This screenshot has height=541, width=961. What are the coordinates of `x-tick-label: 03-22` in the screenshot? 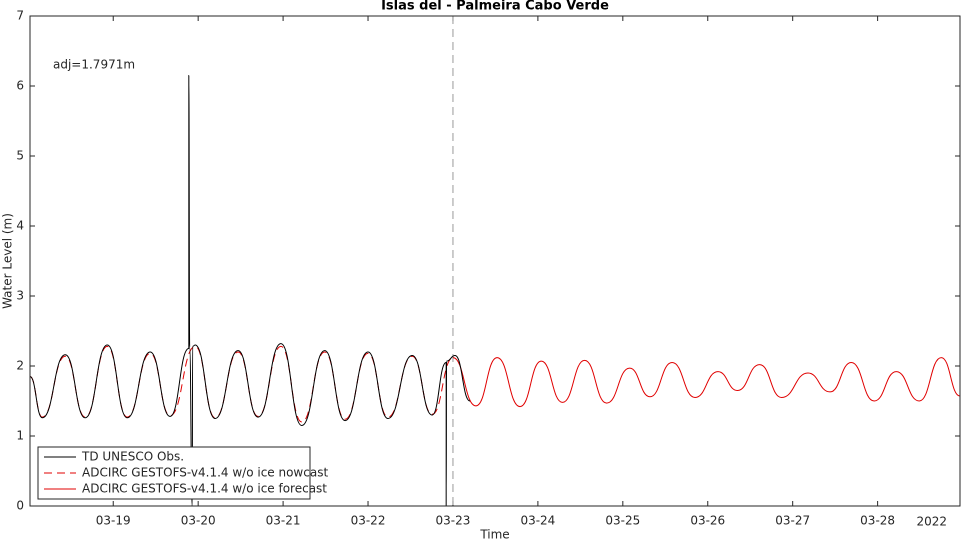 It's located at (368, 521).